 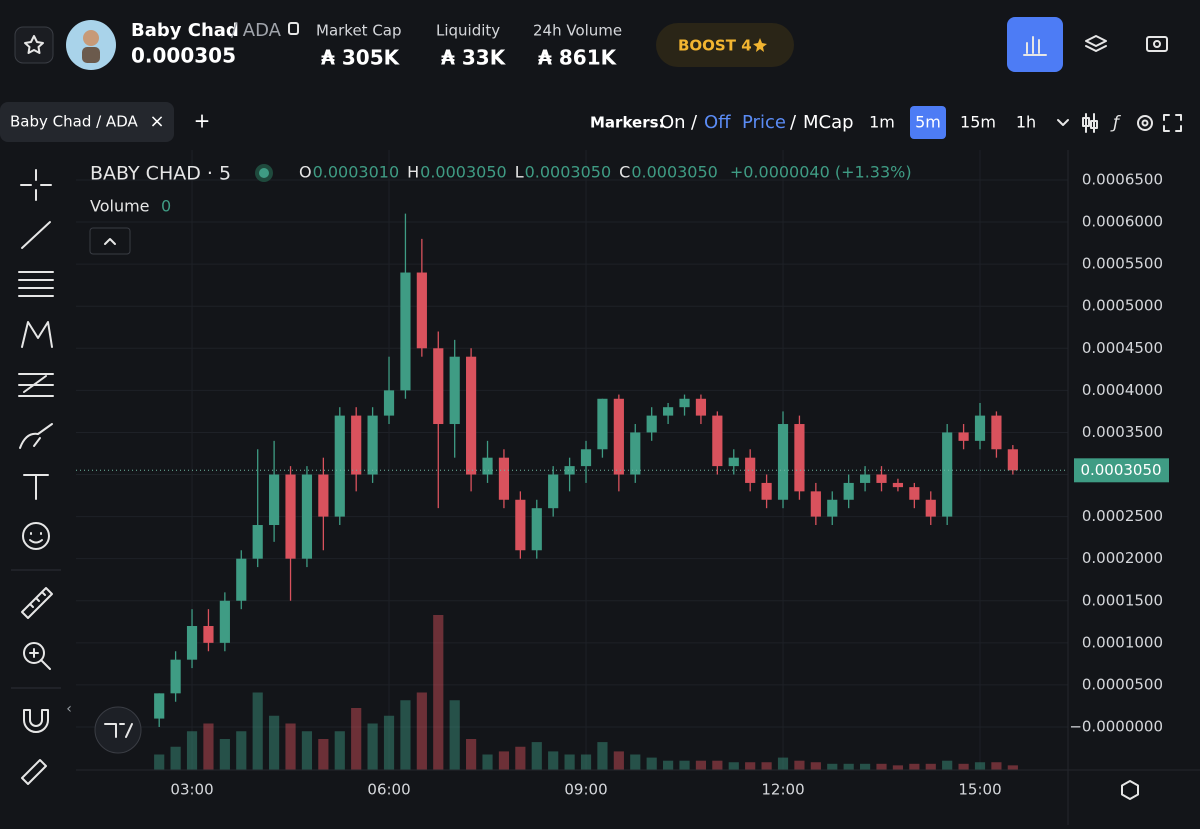 I want to click on fullscreen-icon, so click(x=1172, y=123).